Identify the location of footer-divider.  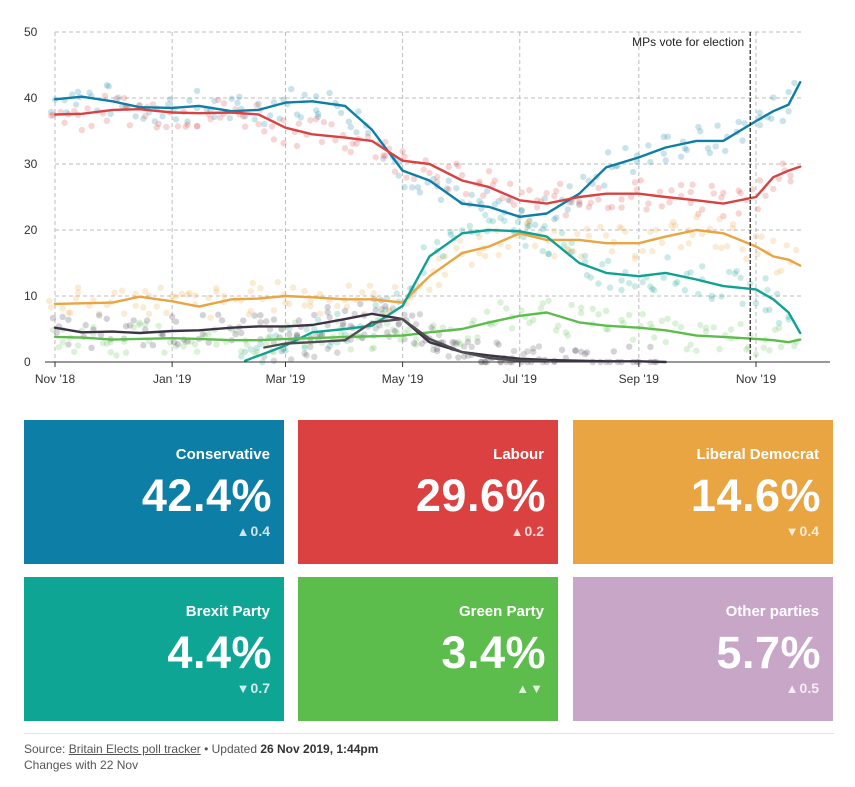
(429, 733).